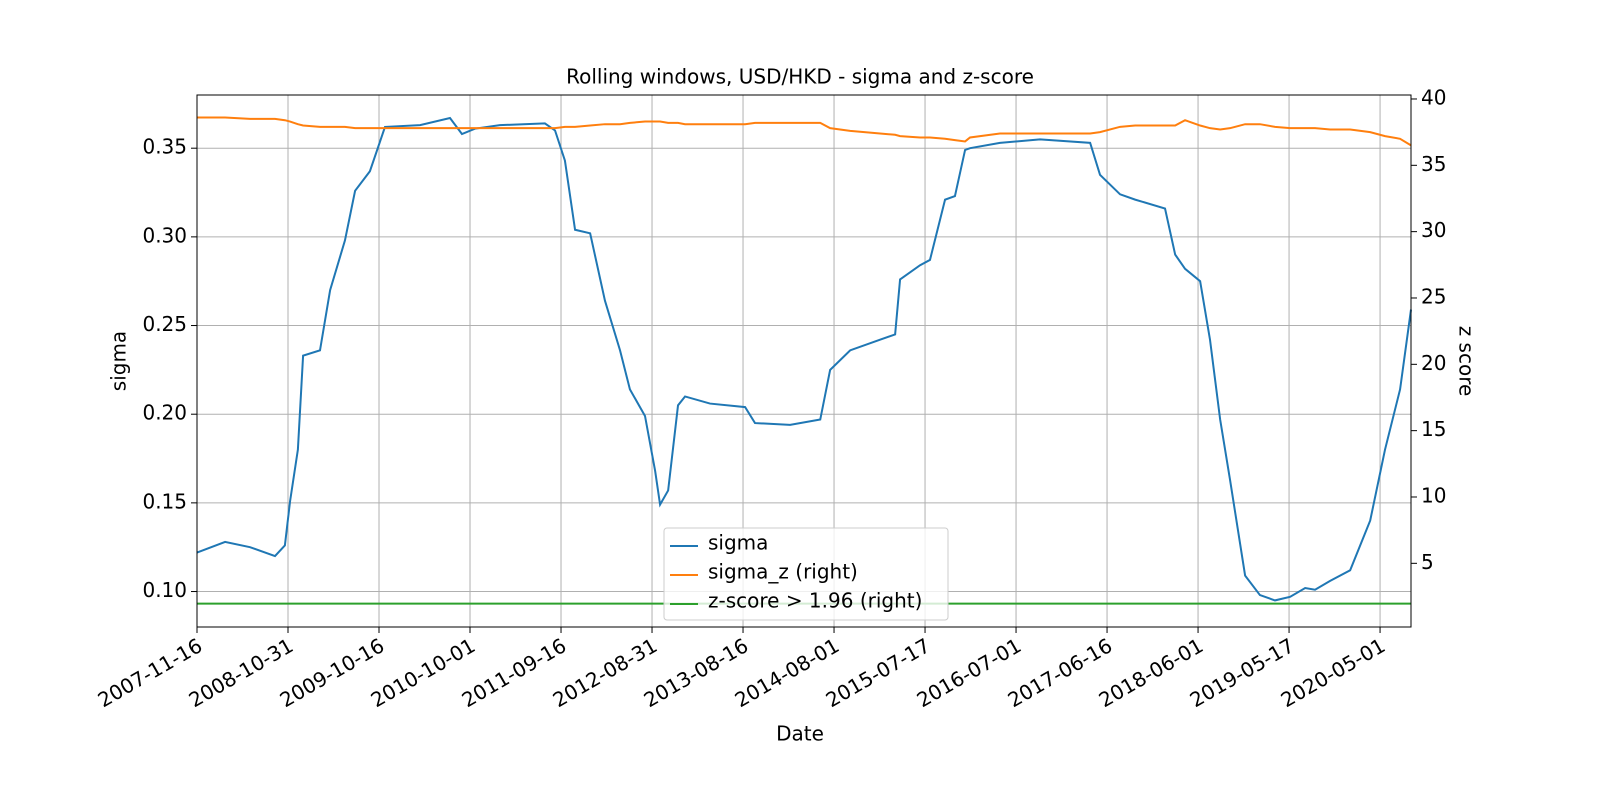 Image resolution: width=1600 pixels, height=800 pixels. I want to click on y-tick-label: 0.25, so click(164, 324).